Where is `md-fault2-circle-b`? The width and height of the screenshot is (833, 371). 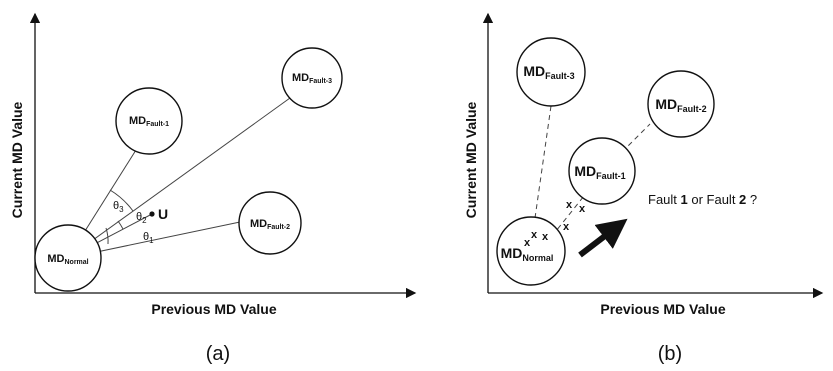 md-fault2-circle-b is located at coordinates (681, 104).